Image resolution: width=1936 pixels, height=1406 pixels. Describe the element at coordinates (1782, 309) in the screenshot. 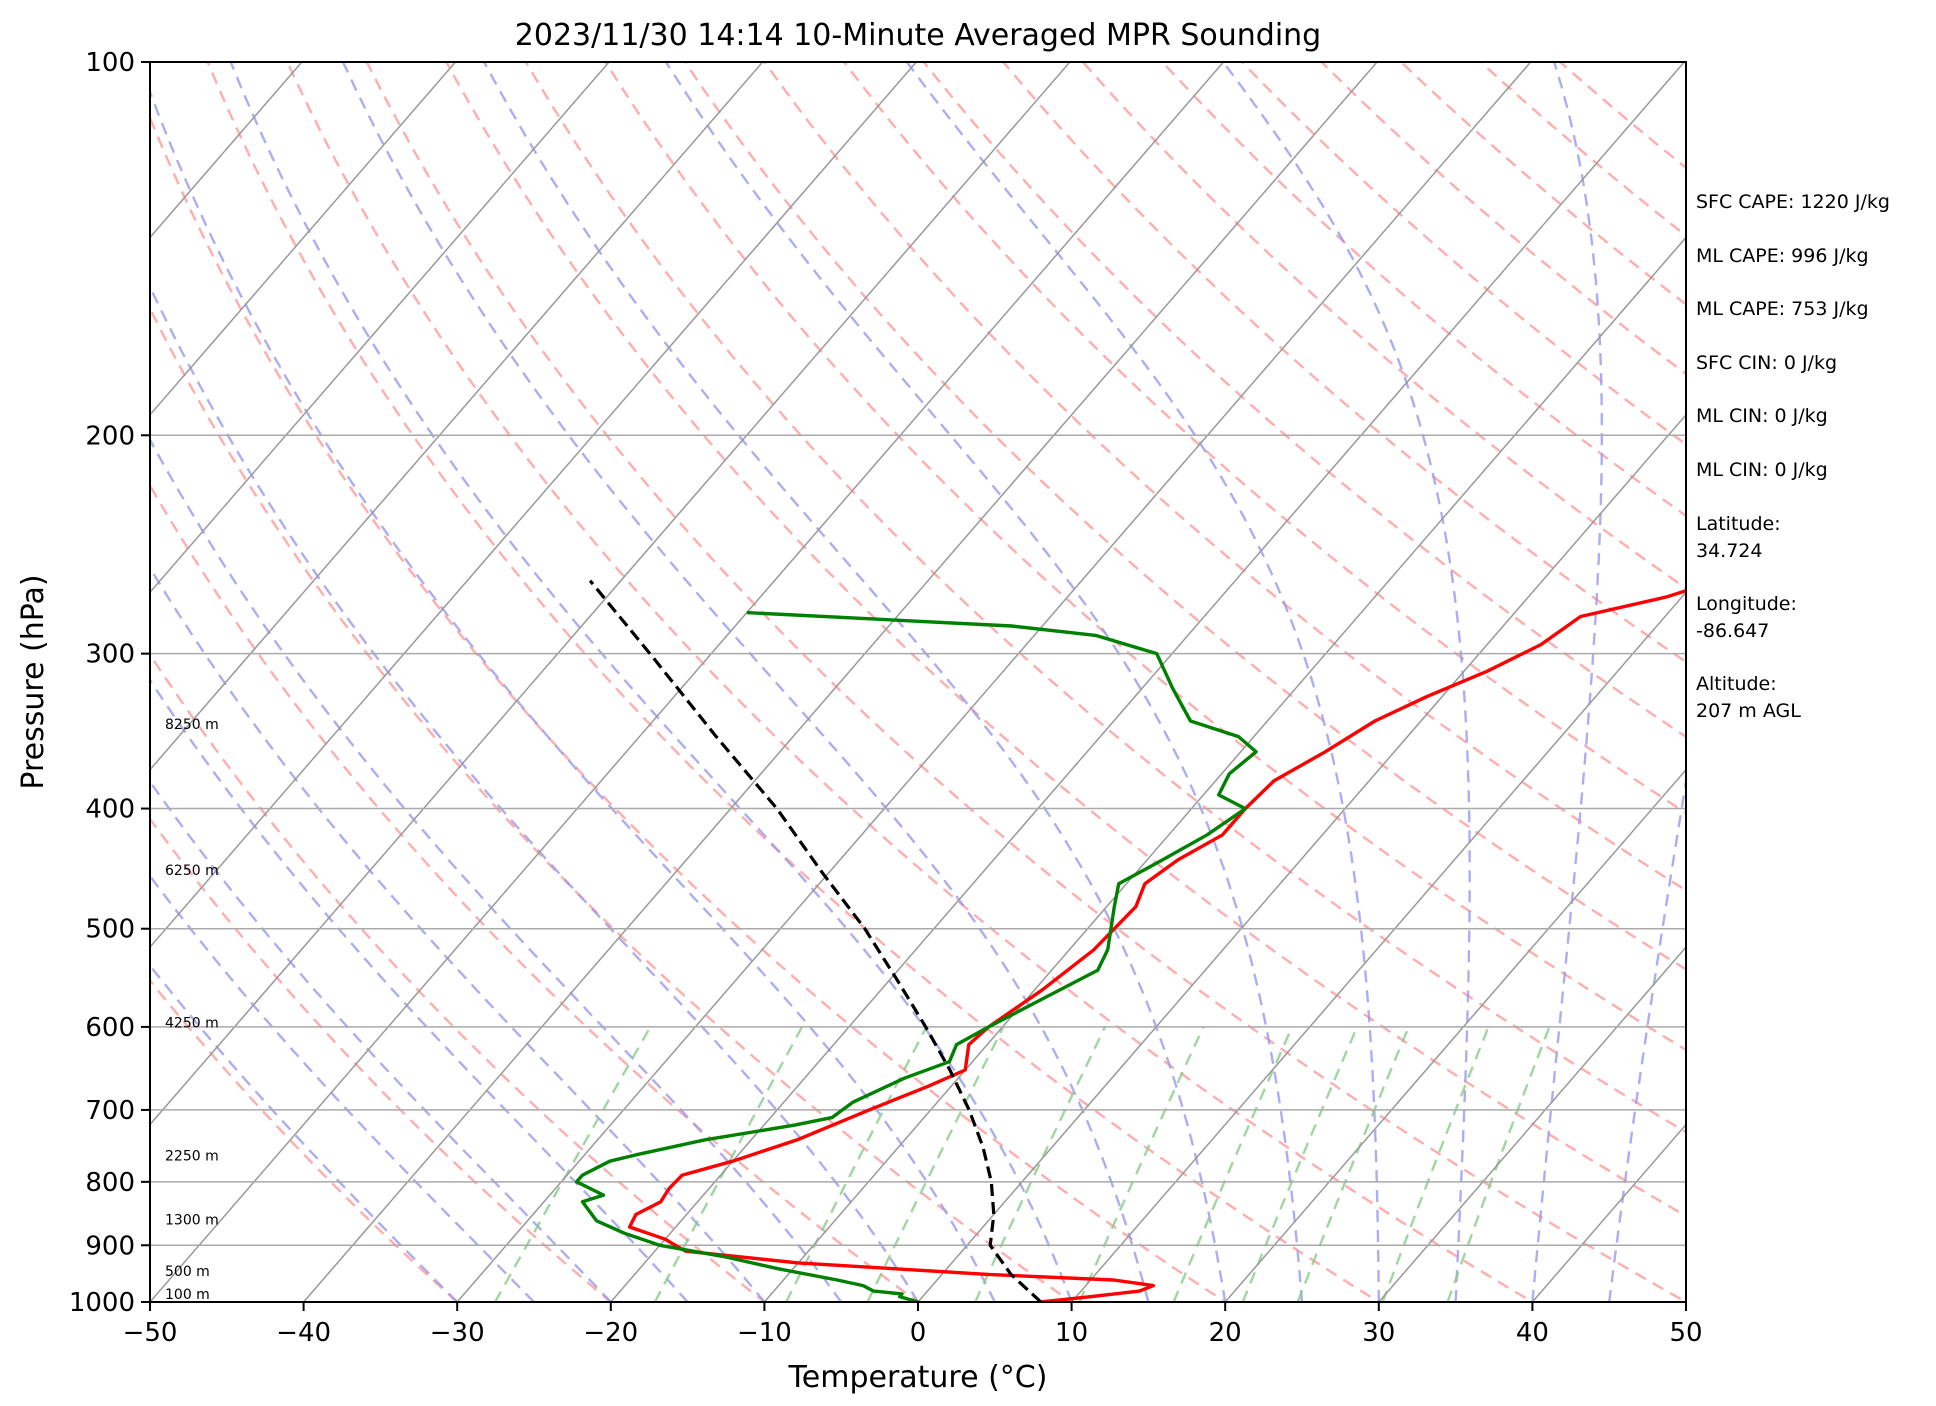

I see `info-line: ML CAPE: 753 J/kg` at that location.